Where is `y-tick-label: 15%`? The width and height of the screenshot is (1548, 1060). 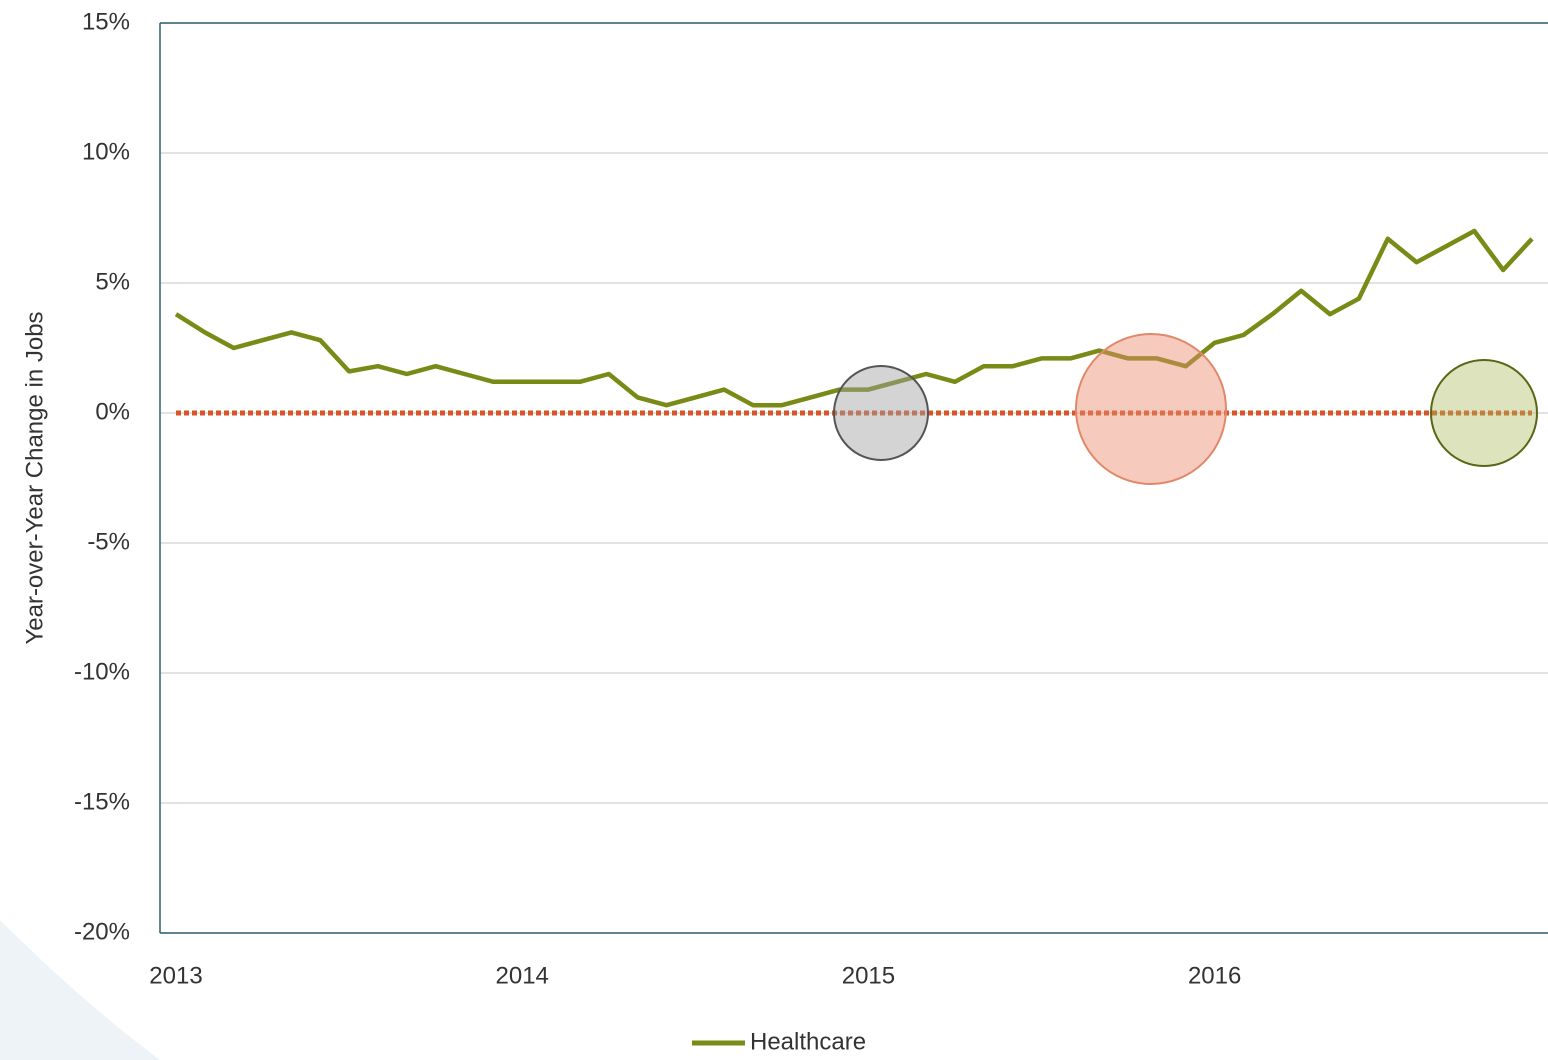 y-tick-label: 15% is located at coordinates (106, 21).